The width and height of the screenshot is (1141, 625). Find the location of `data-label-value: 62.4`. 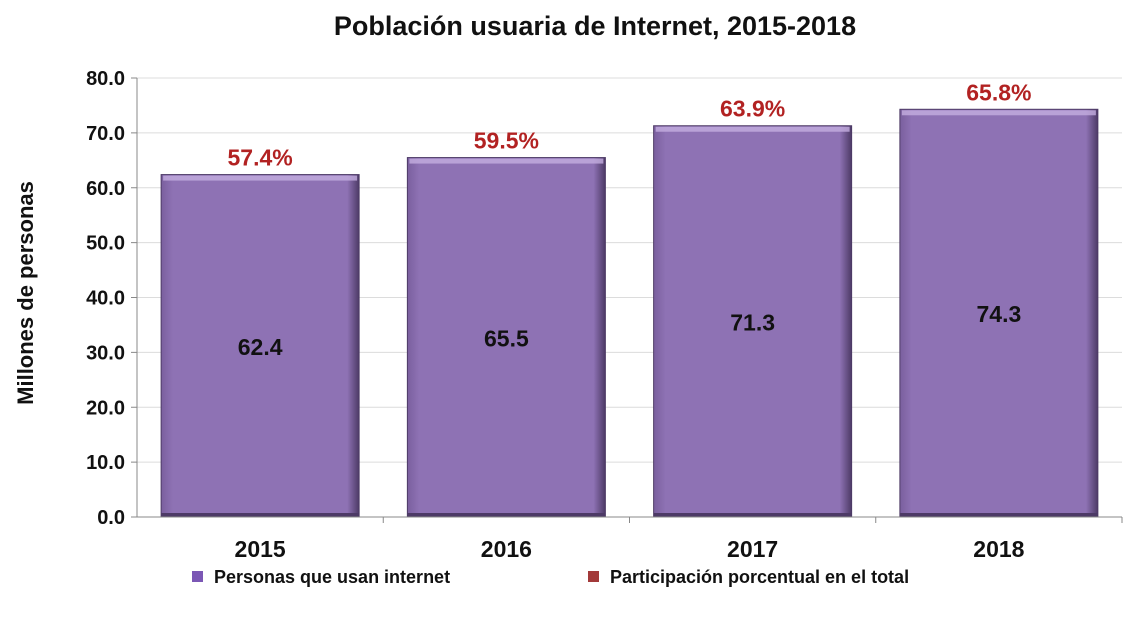

data-label-value: 62.4 is located at coordinates (260, 347).